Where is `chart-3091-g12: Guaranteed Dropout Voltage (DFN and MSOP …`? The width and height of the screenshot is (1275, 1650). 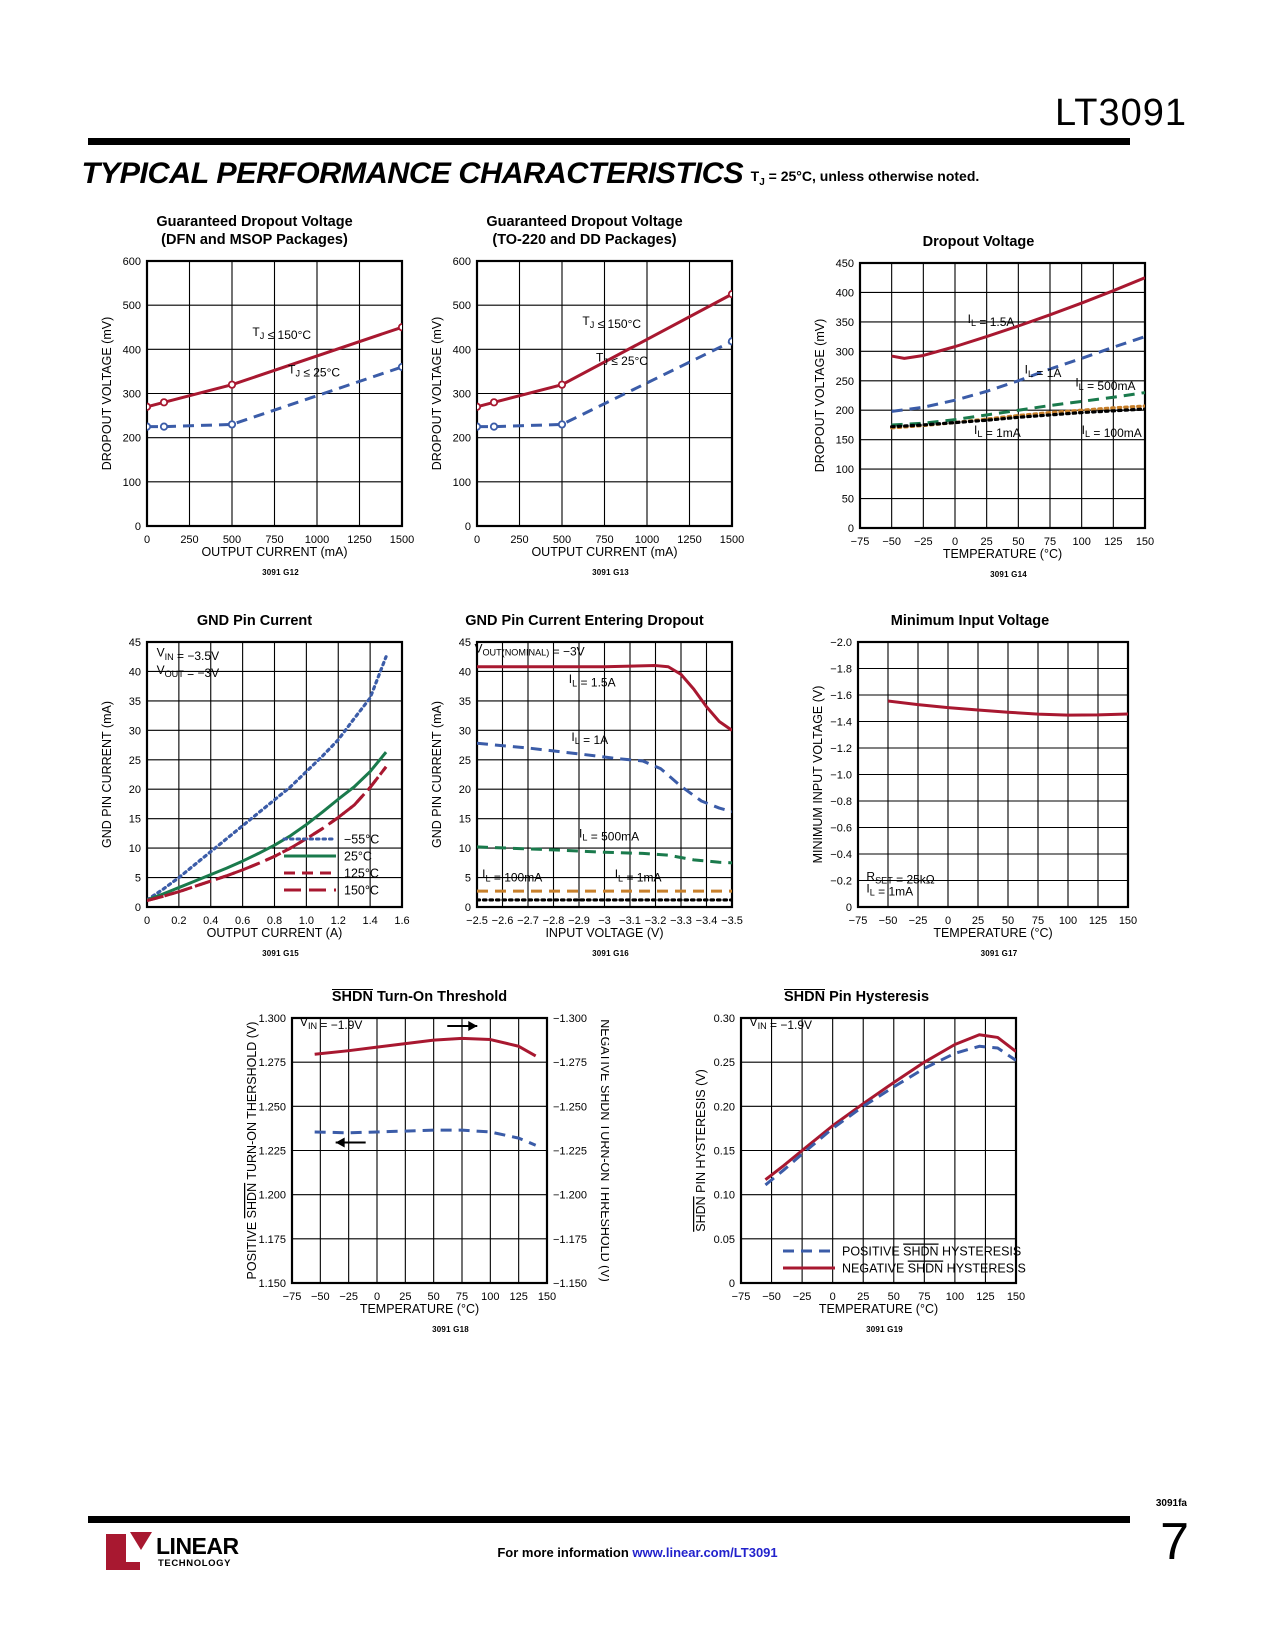
chart-3091-g12: Guaranteed Dropout Voltage (DFN and MSOP … is located at coordinates (254, 395).